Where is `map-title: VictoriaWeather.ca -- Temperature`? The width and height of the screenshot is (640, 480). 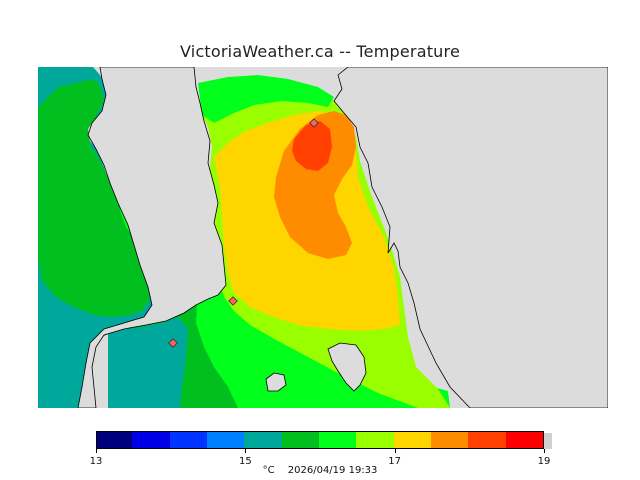
map-title: VictoriaWeather.ca -- Temperature is located at coordinates (320, 51).